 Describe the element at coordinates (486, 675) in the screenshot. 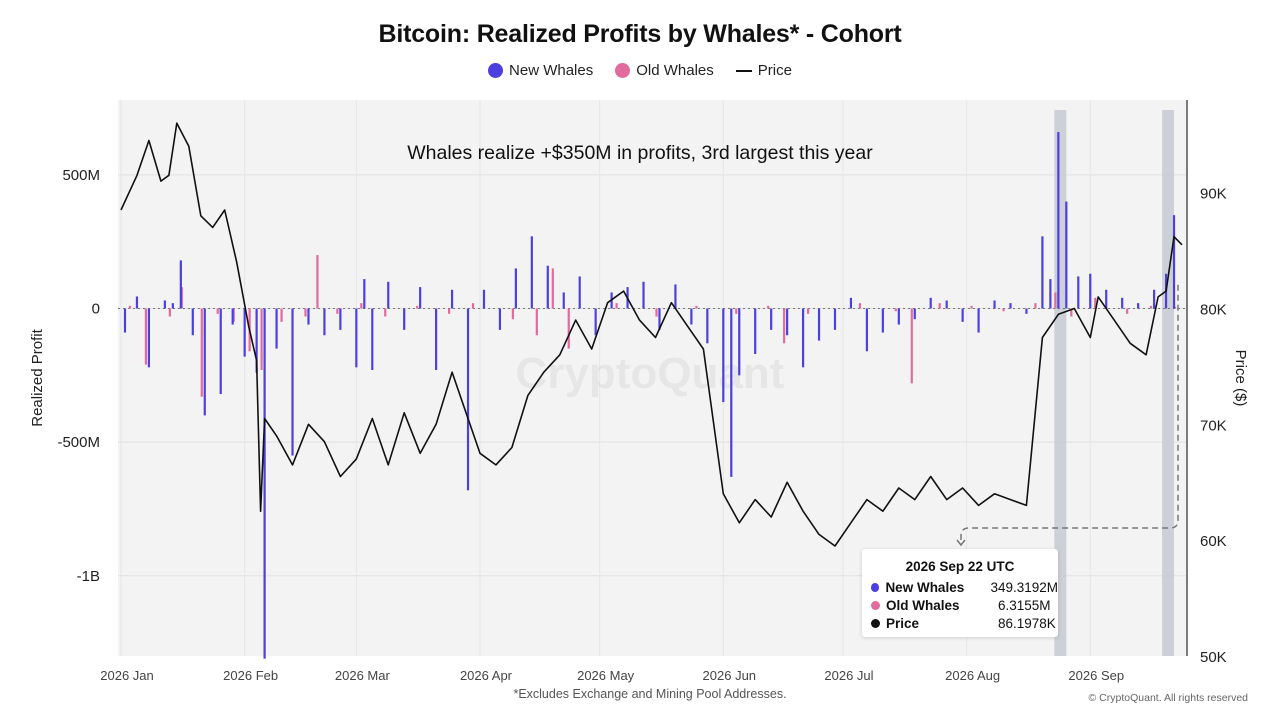

I see `x-tick-label: 2026 Apr` at that location.